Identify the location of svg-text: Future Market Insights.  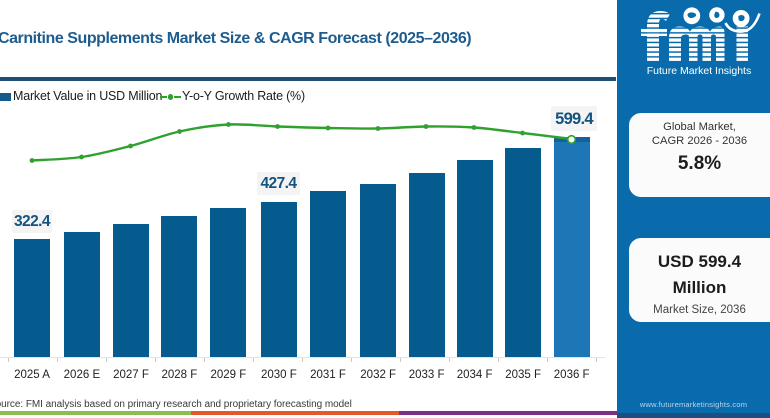
(699, 71).